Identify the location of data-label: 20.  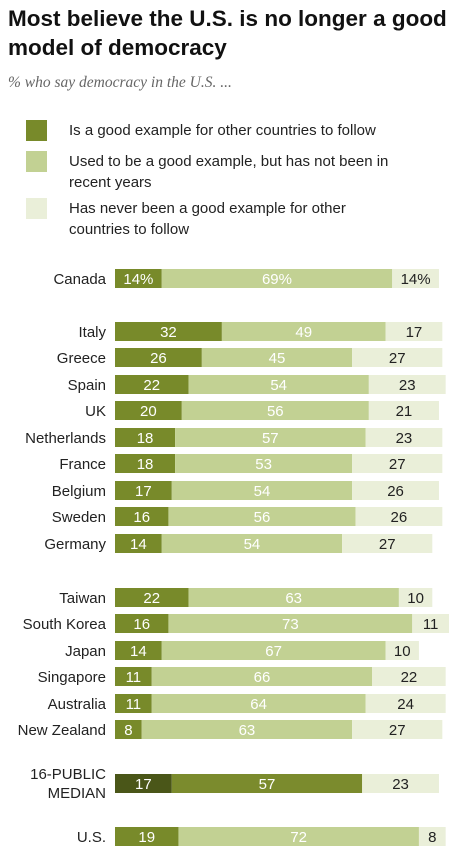
(148, 411).